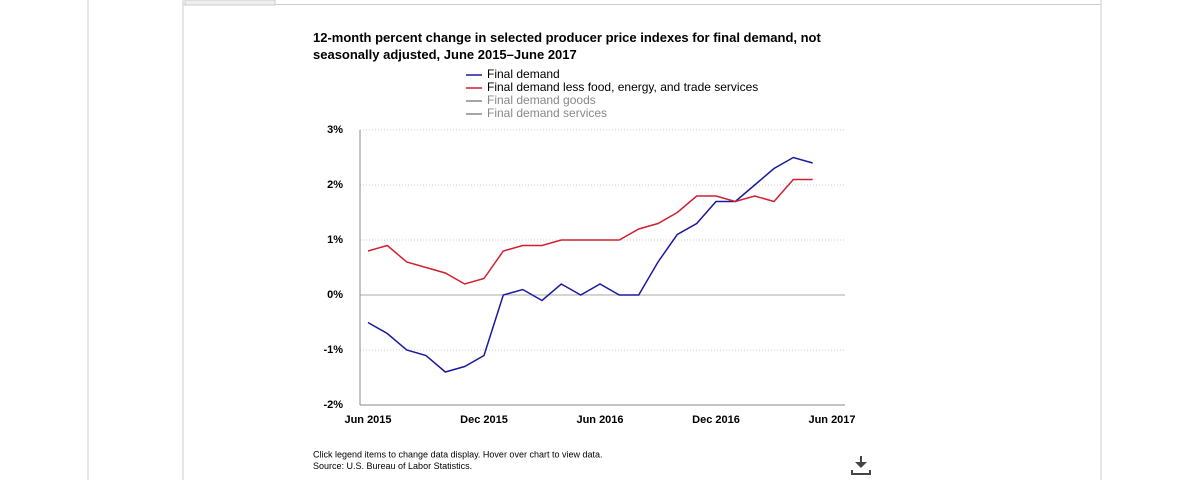 The width and height of the screenshot is (1192, 480). Describe the element at coordinates (392, 466) in the screenshot. I see `footnote: Source: U.S. Bureau of Labor Statistics.` at that location.